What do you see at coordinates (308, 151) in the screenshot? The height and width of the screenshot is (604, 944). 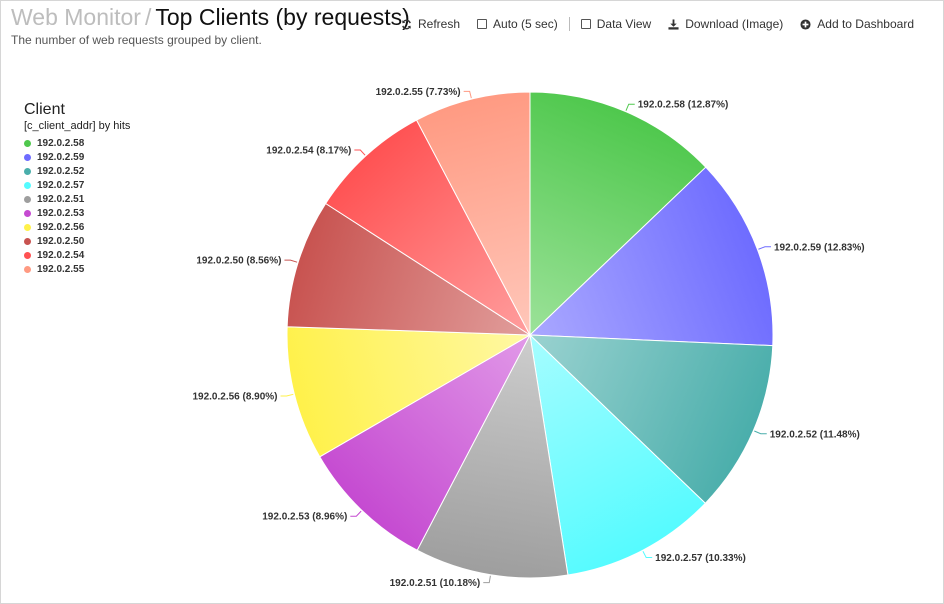 I see `pie-slice-label: 192.0.2.54 (8.17%)` at bounding box center [308, 151].